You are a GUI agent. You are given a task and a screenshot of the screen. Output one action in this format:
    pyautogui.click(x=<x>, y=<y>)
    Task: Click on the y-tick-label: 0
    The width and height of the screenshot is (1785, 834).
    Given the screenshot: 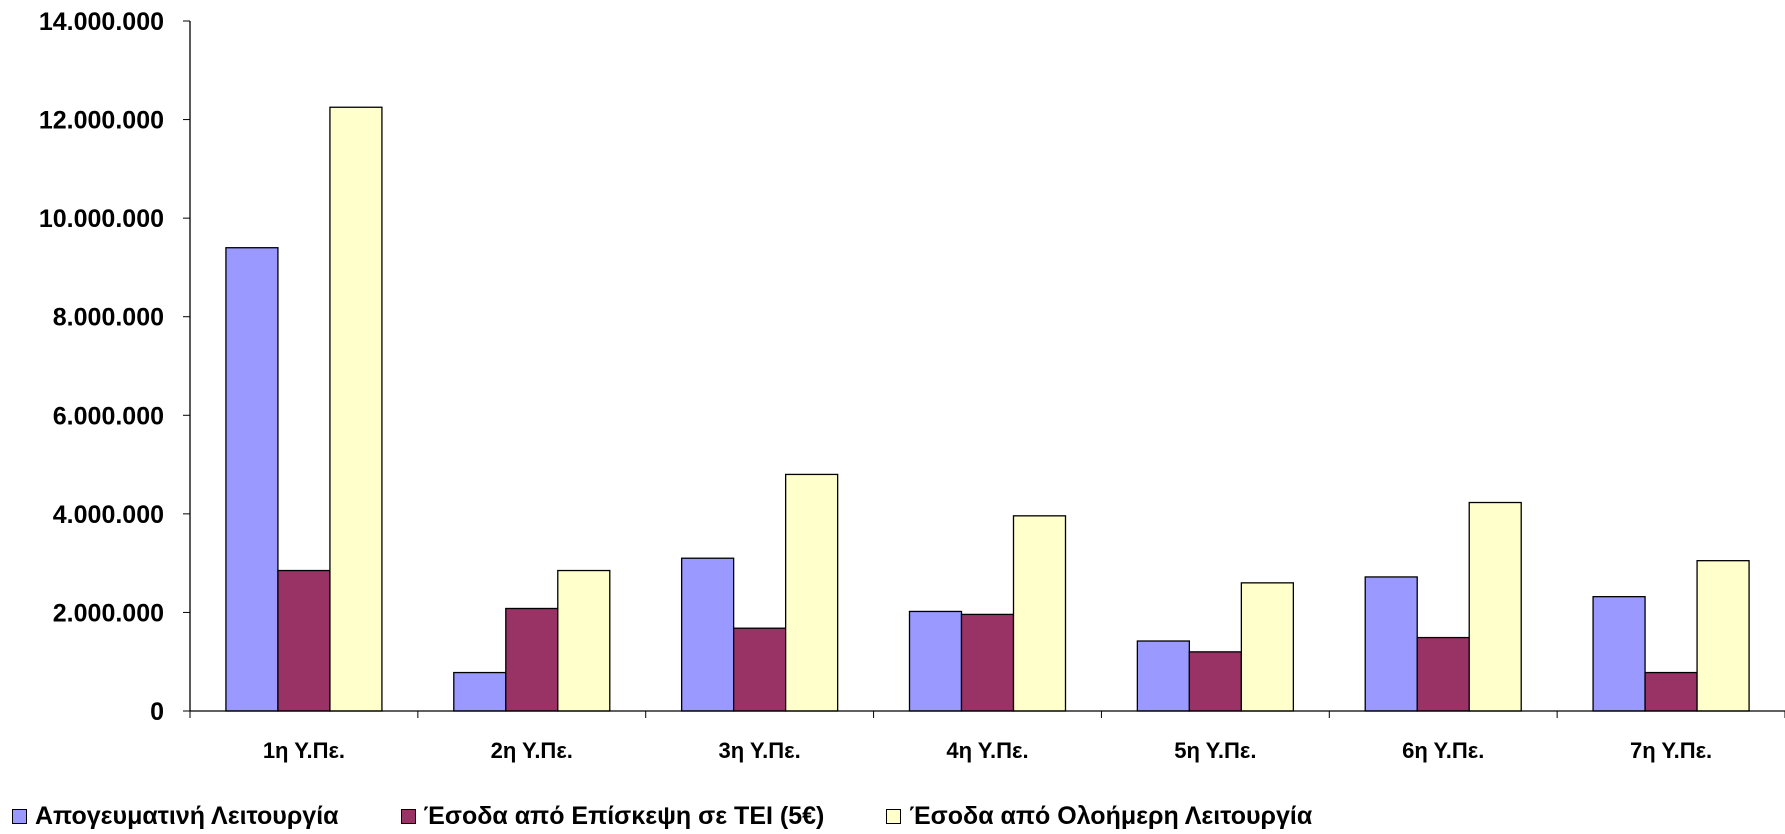 What is the action you would take?
    pyautogui.click(x=157, y=712)
    